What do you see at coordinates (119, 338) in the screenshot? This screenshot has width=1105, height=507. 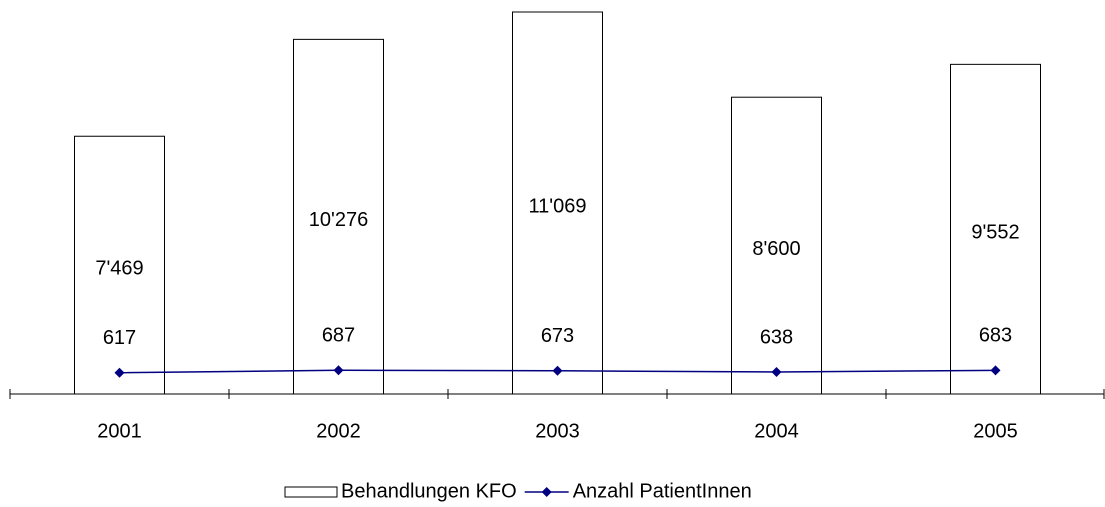 I see `line-value-label: 617` at bounding box center [119, 338].